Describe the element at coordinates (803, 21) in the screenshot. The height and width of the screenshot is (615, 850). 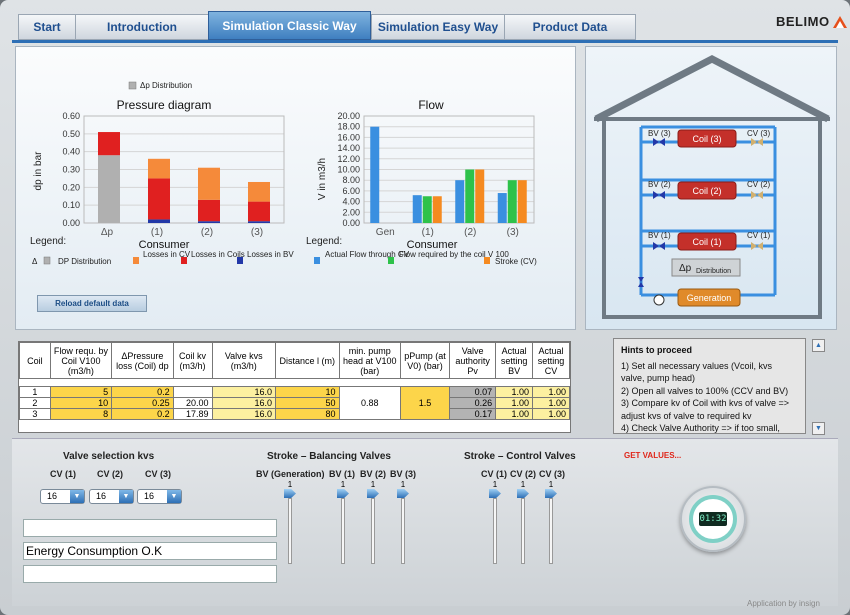
I see `brand-name: BELIMO` at that location.